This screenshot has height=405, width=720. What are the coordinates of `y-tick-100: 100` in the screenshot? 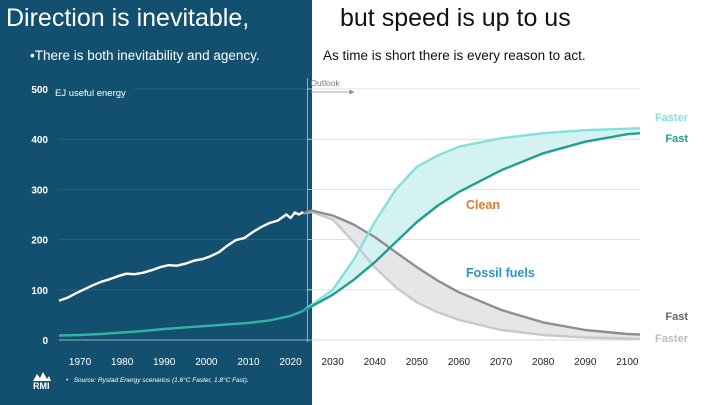 It's located at (39, 291).